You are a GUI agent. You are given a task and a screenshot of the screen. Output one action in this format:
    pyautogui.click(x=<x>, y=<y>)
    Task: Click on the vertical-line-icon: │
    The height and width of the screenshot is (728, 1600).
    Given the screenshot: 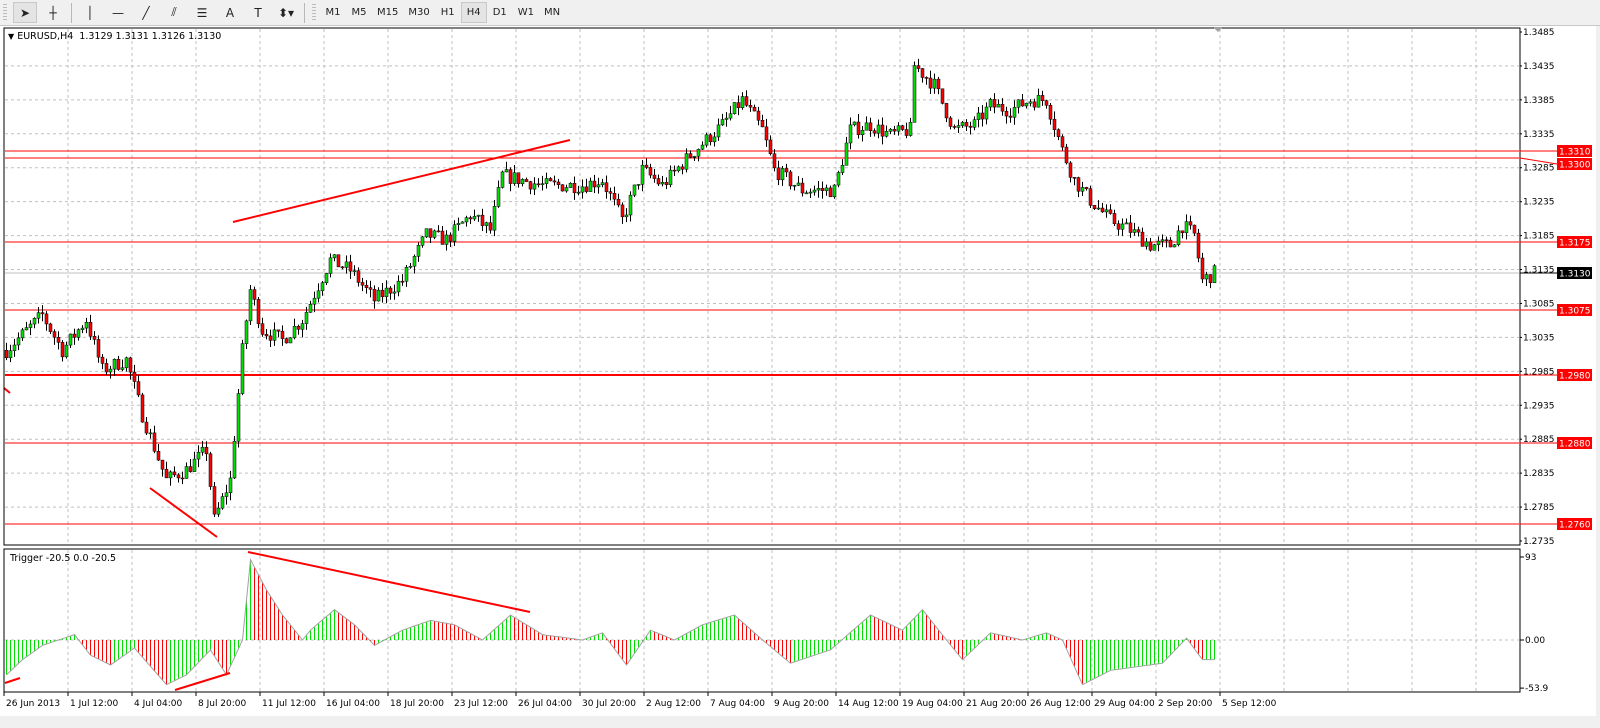 What is the action you would take?
    pyautogui.click(x=90, y=12)
    